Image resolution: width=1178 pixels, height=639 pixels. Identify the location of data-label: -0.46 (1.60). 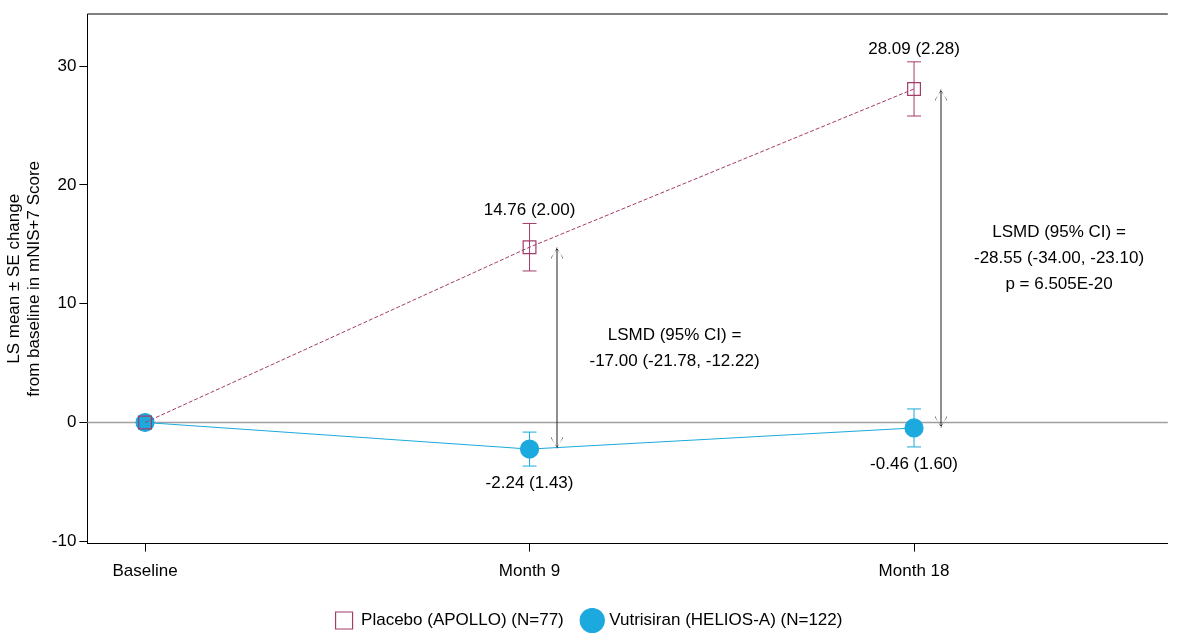
(914, 463).